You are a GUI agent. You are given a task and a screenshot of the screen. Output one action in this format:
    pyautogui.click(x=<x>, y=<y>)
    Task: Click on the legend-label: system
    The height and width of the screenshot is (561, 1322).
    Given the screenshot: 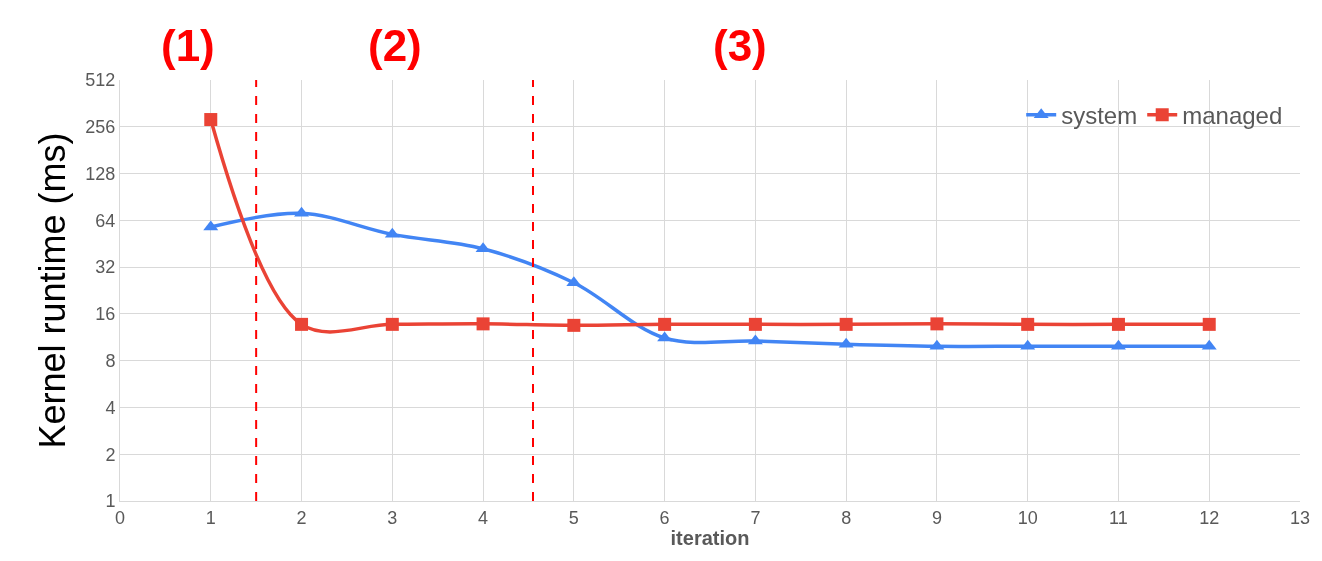 What is the action you would take?
    pyautogui.click(x=1099, y=116)
    